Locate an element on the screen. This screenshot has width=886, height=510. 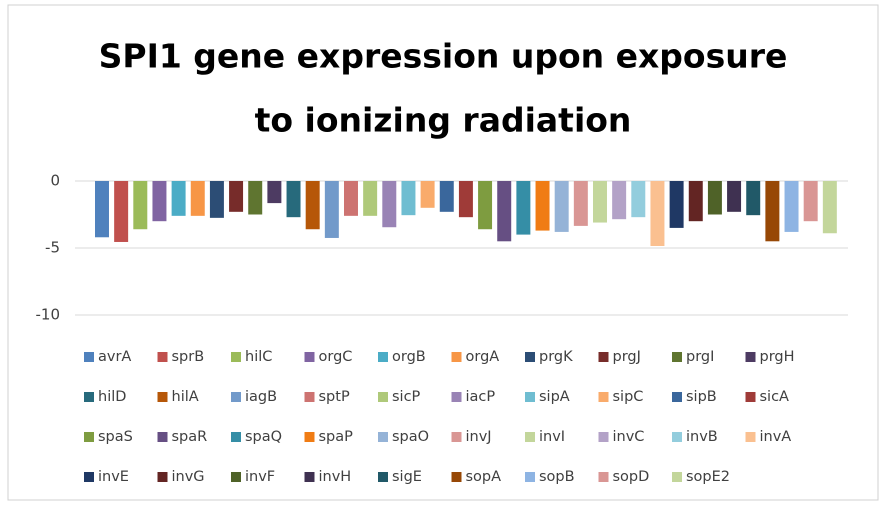
legend-label: sicA is located at coordinates (775, 397).